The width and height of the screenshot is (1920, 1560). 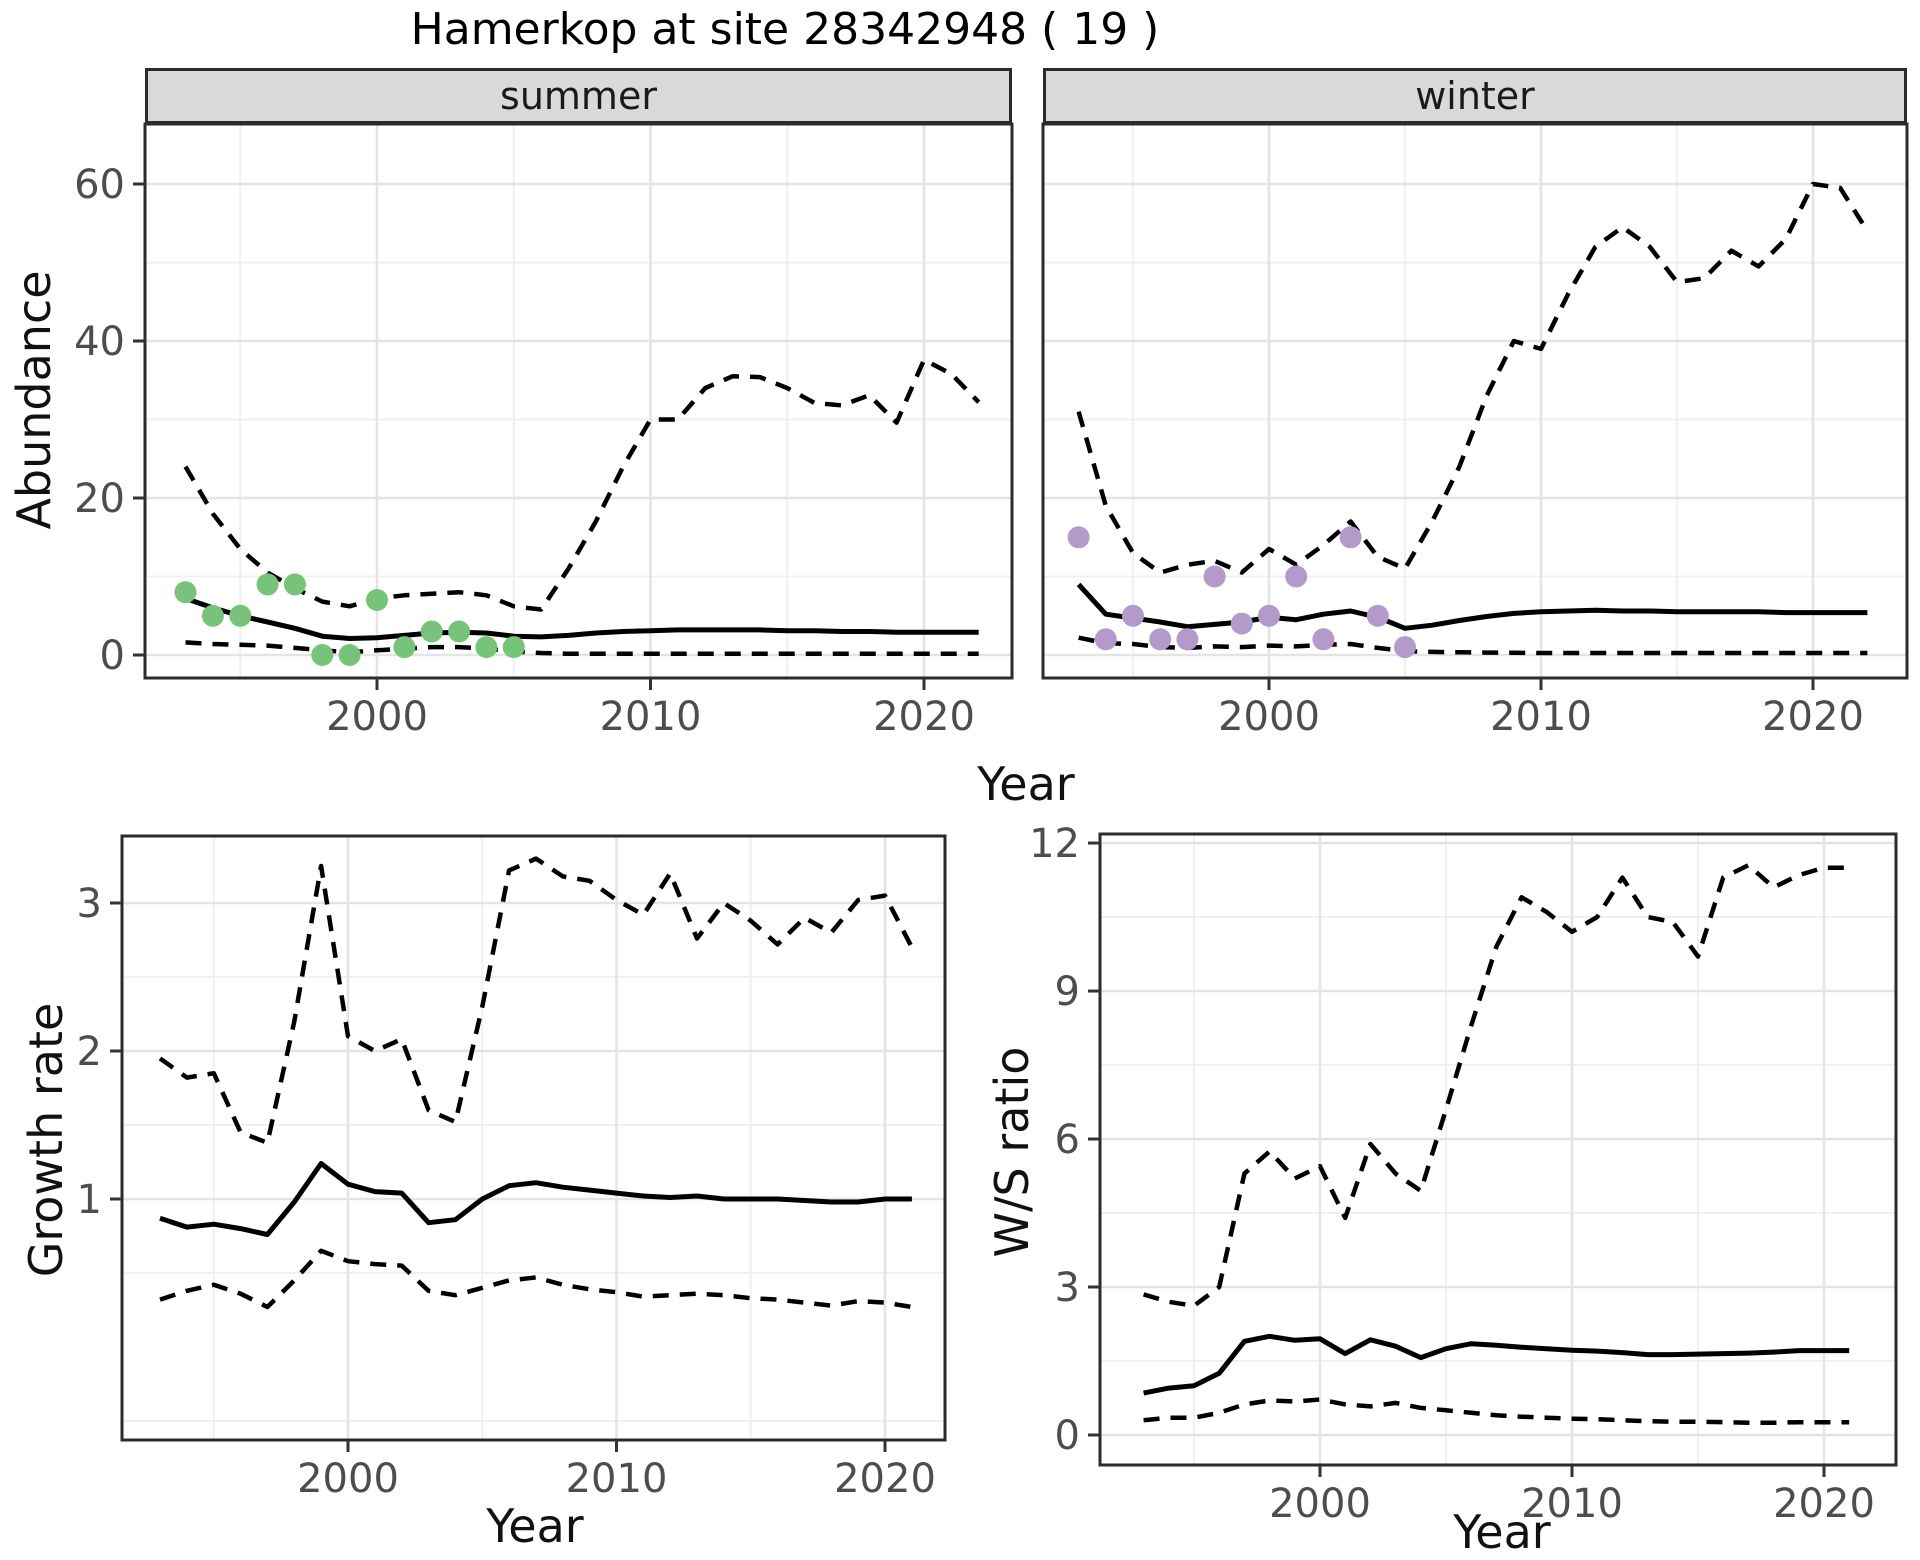 I want to click on y-tick-label: 40, so click(x=99, y=342).